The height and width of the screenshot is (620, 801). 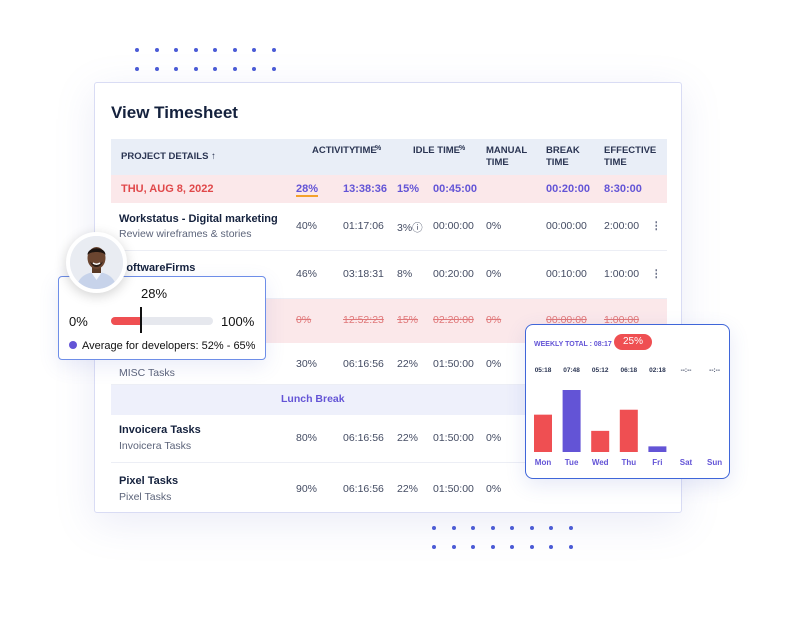 What do you see at coordinates (307, 364) in the screenshot?
I see `activity-value: 30%` at bounding box center [307, 364].